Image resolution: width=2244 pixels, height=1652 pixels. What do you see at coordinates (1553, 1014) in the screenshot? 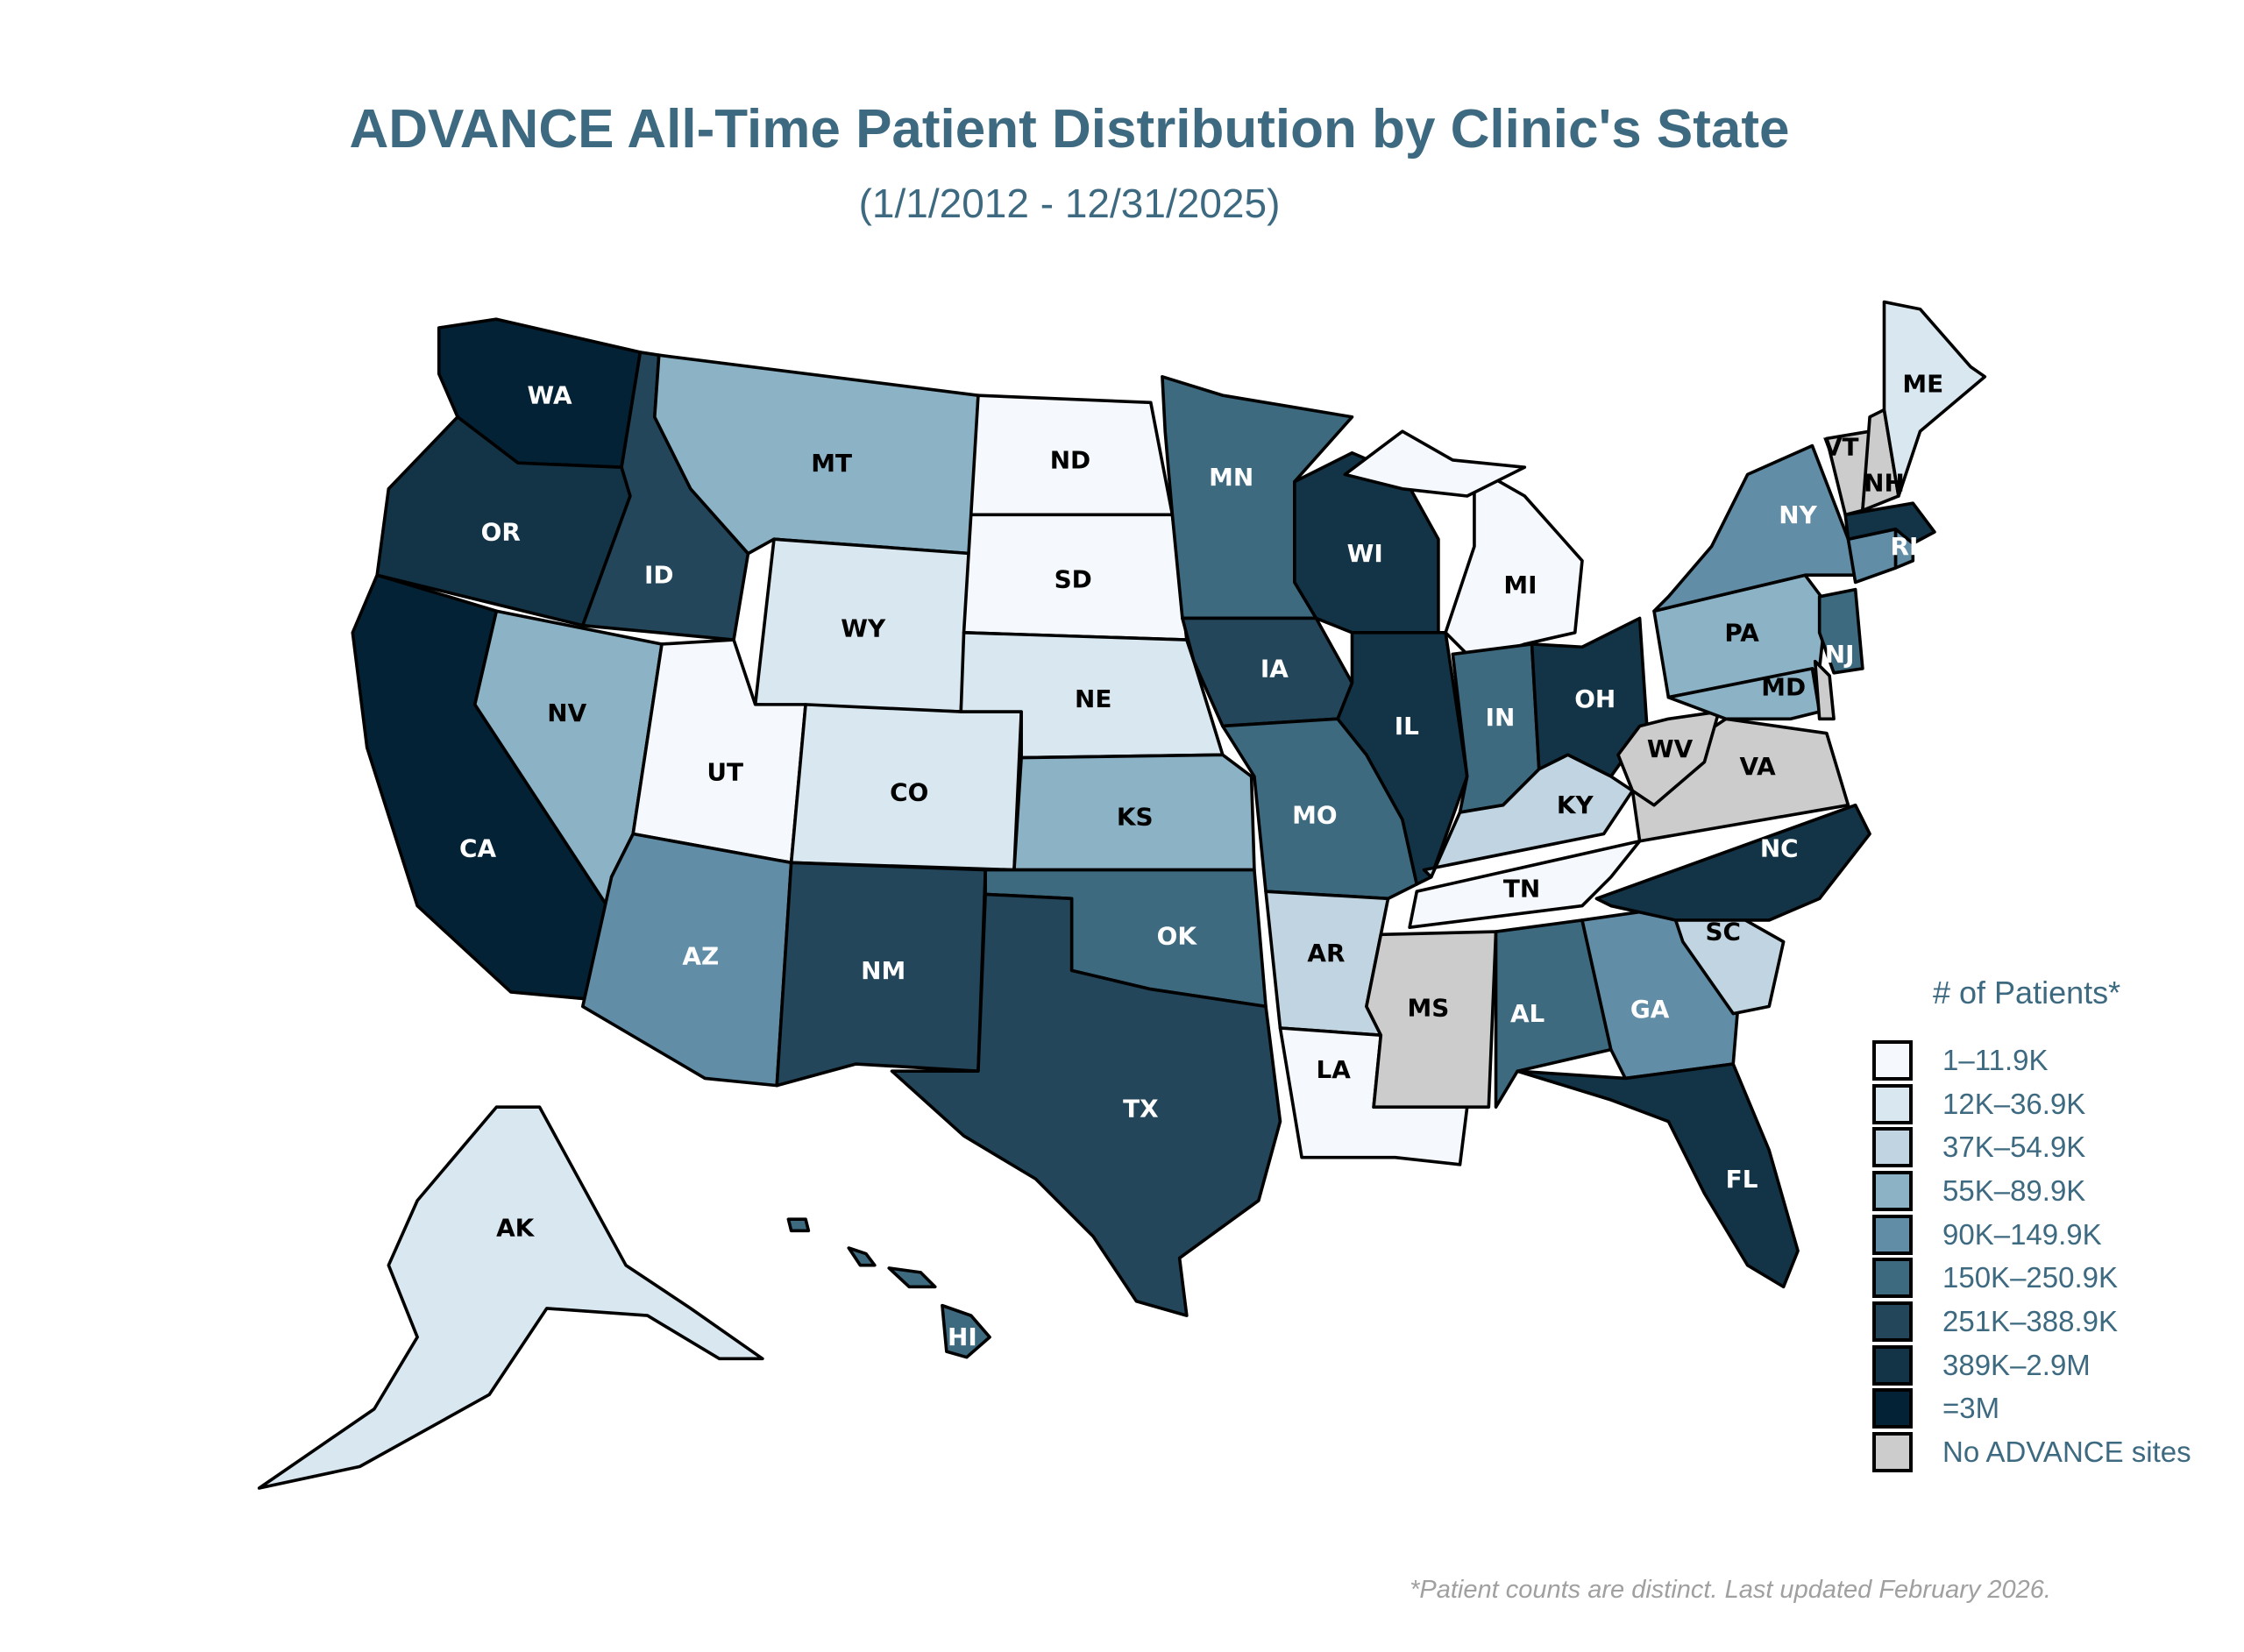
I see `state-al` at bounding box center [1553, 1014].